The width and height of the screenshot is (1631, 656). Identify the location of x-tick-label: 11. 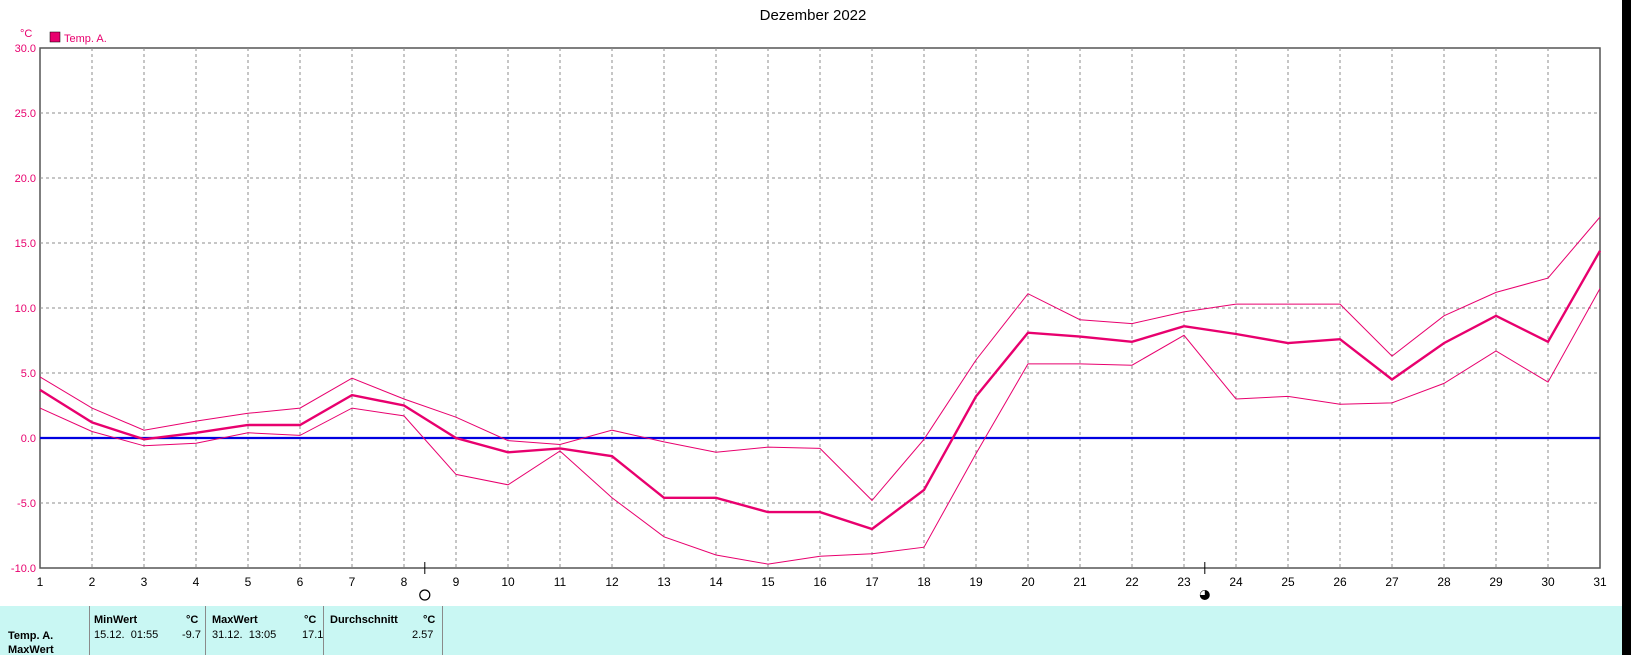
(560, 582).